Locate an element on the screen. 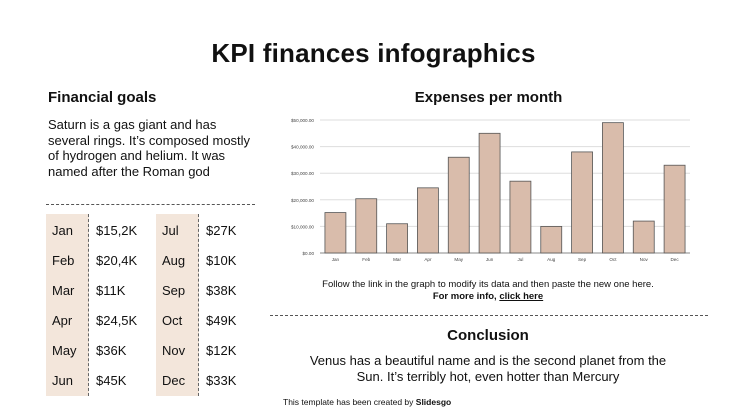  x-tick-label: Apr is located at coordinates (428, 259).